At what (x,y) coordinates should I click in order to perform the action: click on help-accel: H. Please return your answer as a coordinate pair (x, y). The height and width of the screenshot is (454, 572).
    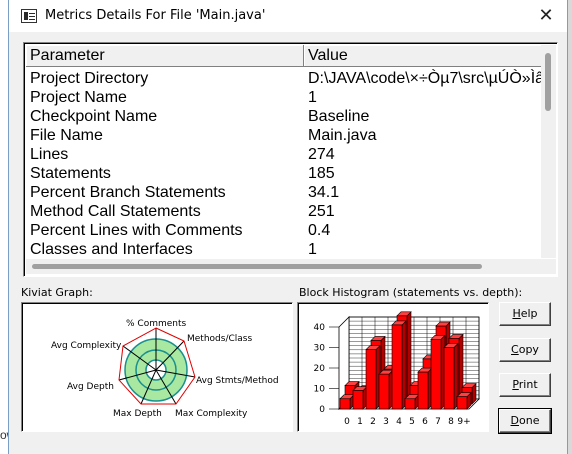
    Looking at the image, I should click on (516, 313).